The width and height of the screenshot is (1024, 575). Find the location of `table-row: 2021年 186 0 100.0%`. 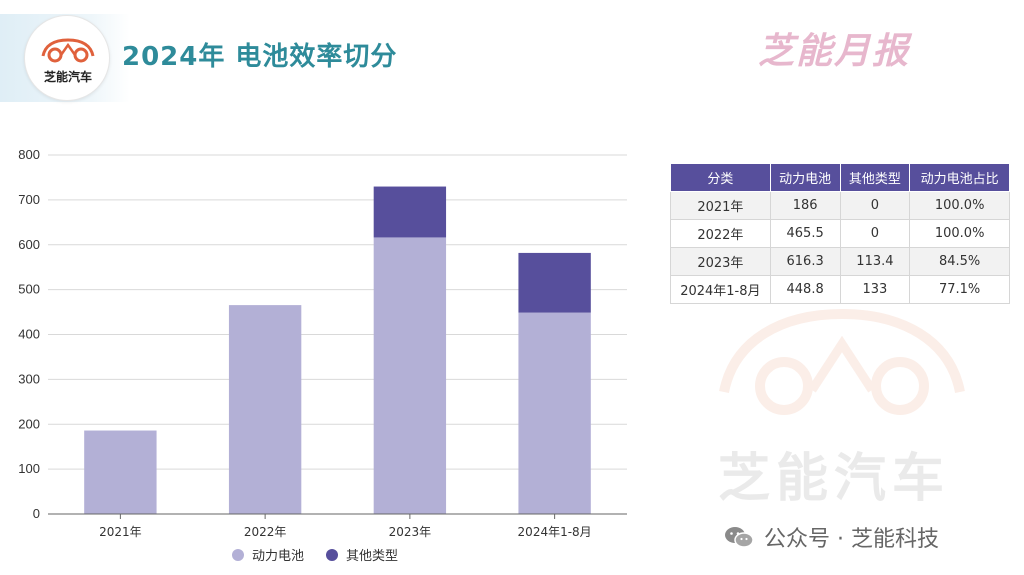

table-row: 2021年 186 0 100.0% is located at coordinates (840, 205).